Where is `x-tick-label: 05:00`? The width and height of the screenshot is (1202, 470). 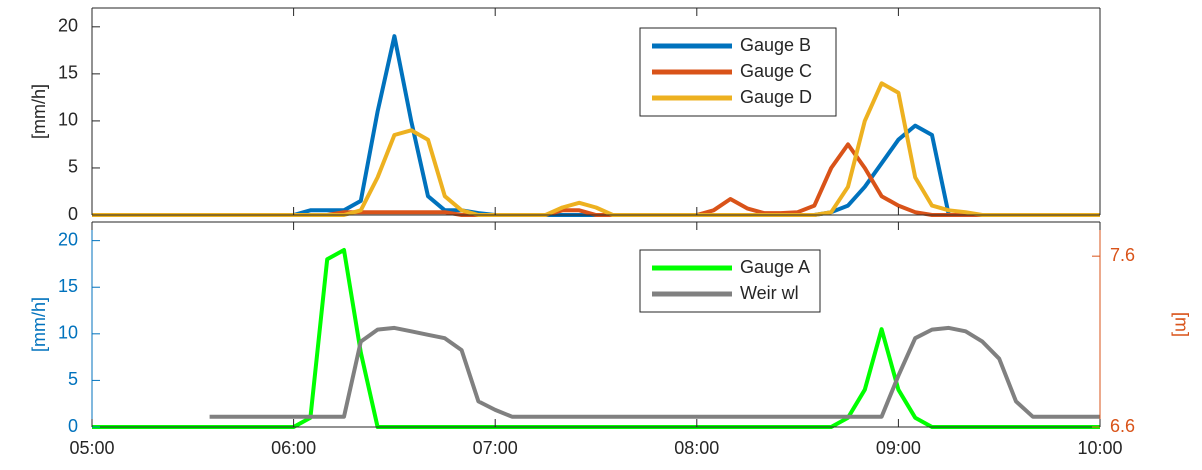 x-tick-label: 05:00 is located at coordinates (91, 448).